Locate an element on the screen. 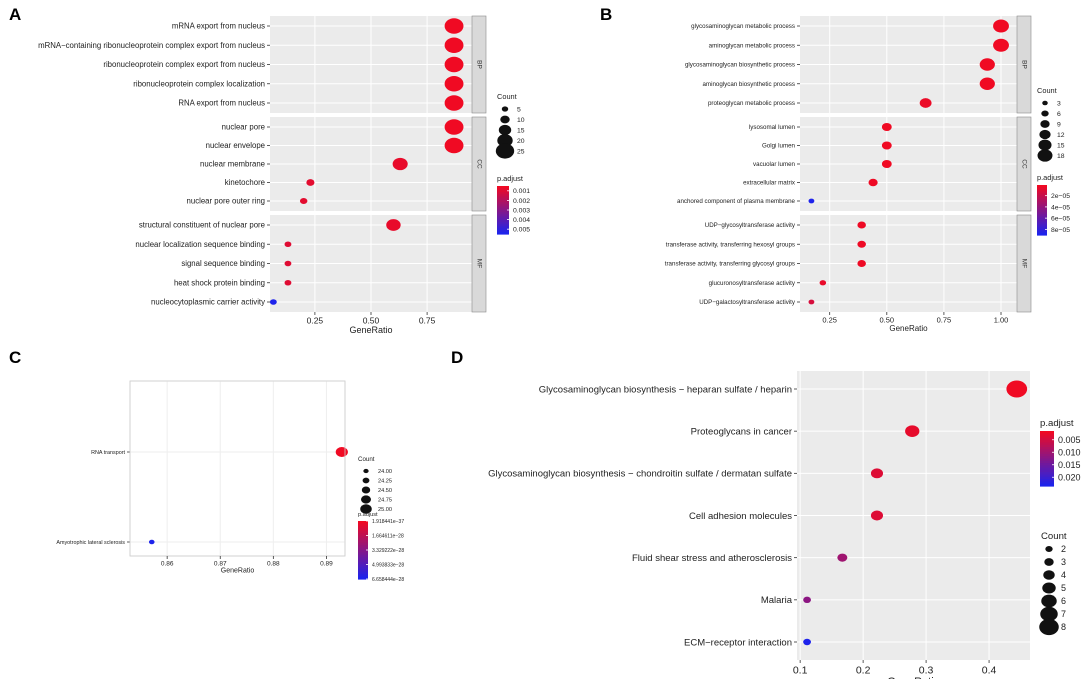 The height and width of the screenshot is (679, 1084). term-label: nuclear envelope is located at coordinates (235, 145).